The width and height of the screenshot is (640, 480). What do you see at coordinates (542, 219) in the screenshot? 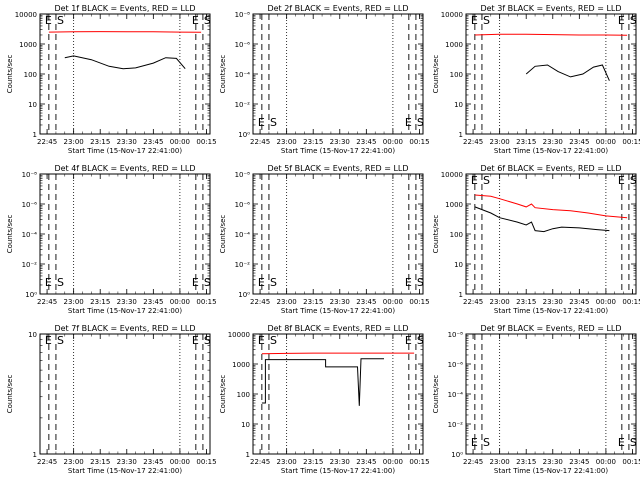
I see `series-line-black` at bounding box center [542, 219].